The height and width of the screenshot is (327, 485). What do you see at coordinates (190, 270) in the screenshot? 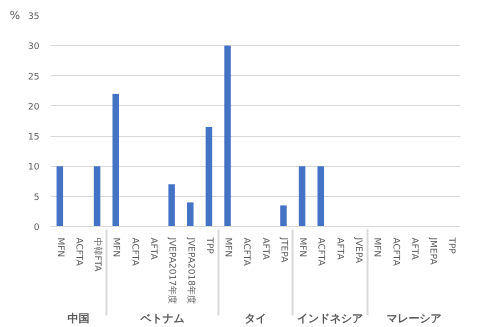
I see `x-tick-label: JVEPA2018年度` at bounding box center [190, 270].